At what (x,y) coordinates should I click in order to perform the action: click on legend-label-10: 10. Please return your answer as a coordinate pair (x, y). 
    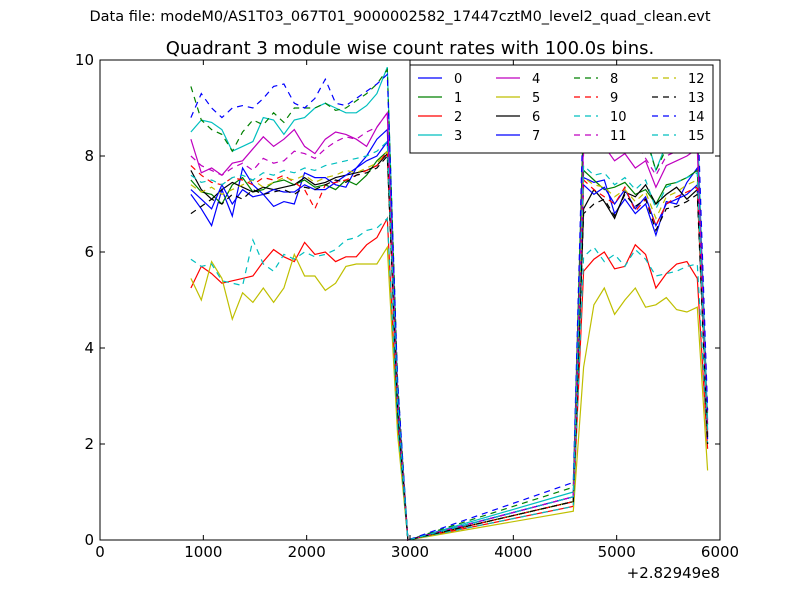
    Looking at the image, I should click on (618, 117).